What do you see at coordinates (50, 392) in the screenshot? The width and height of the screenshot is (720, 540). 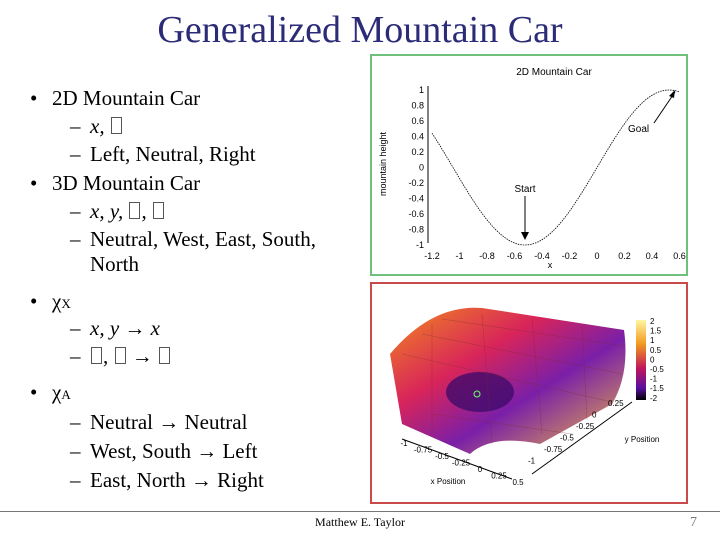 I see `bullet-chi-a: • χA` at bounding box center [50, 392].